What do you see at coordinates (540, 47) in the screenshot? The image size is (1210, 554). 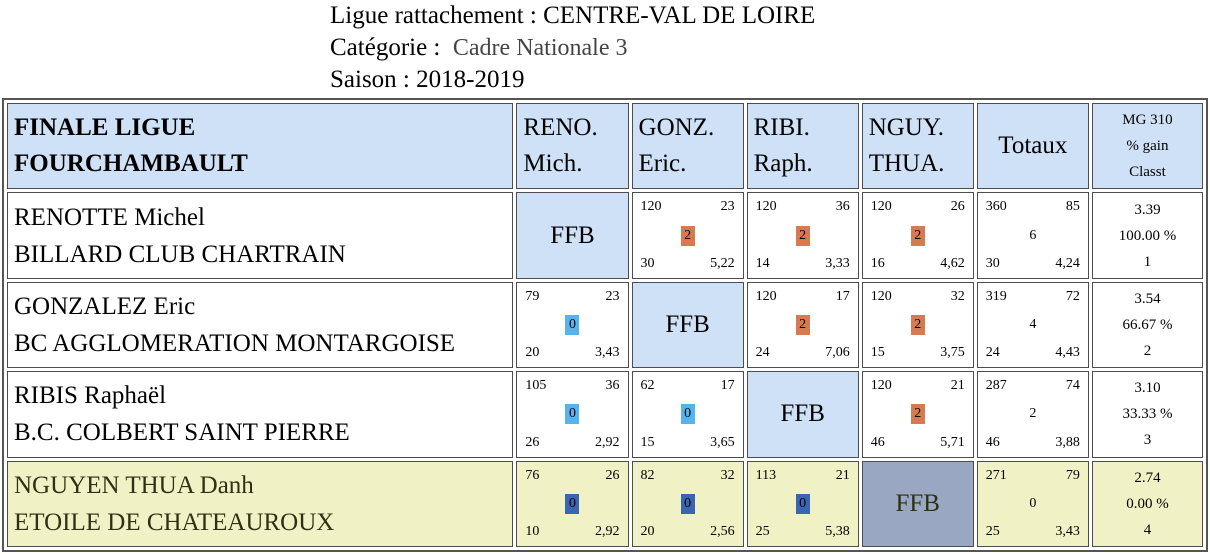 I see `categorie-value: Cadre Nationale 3` at bounding box center [540, 47].